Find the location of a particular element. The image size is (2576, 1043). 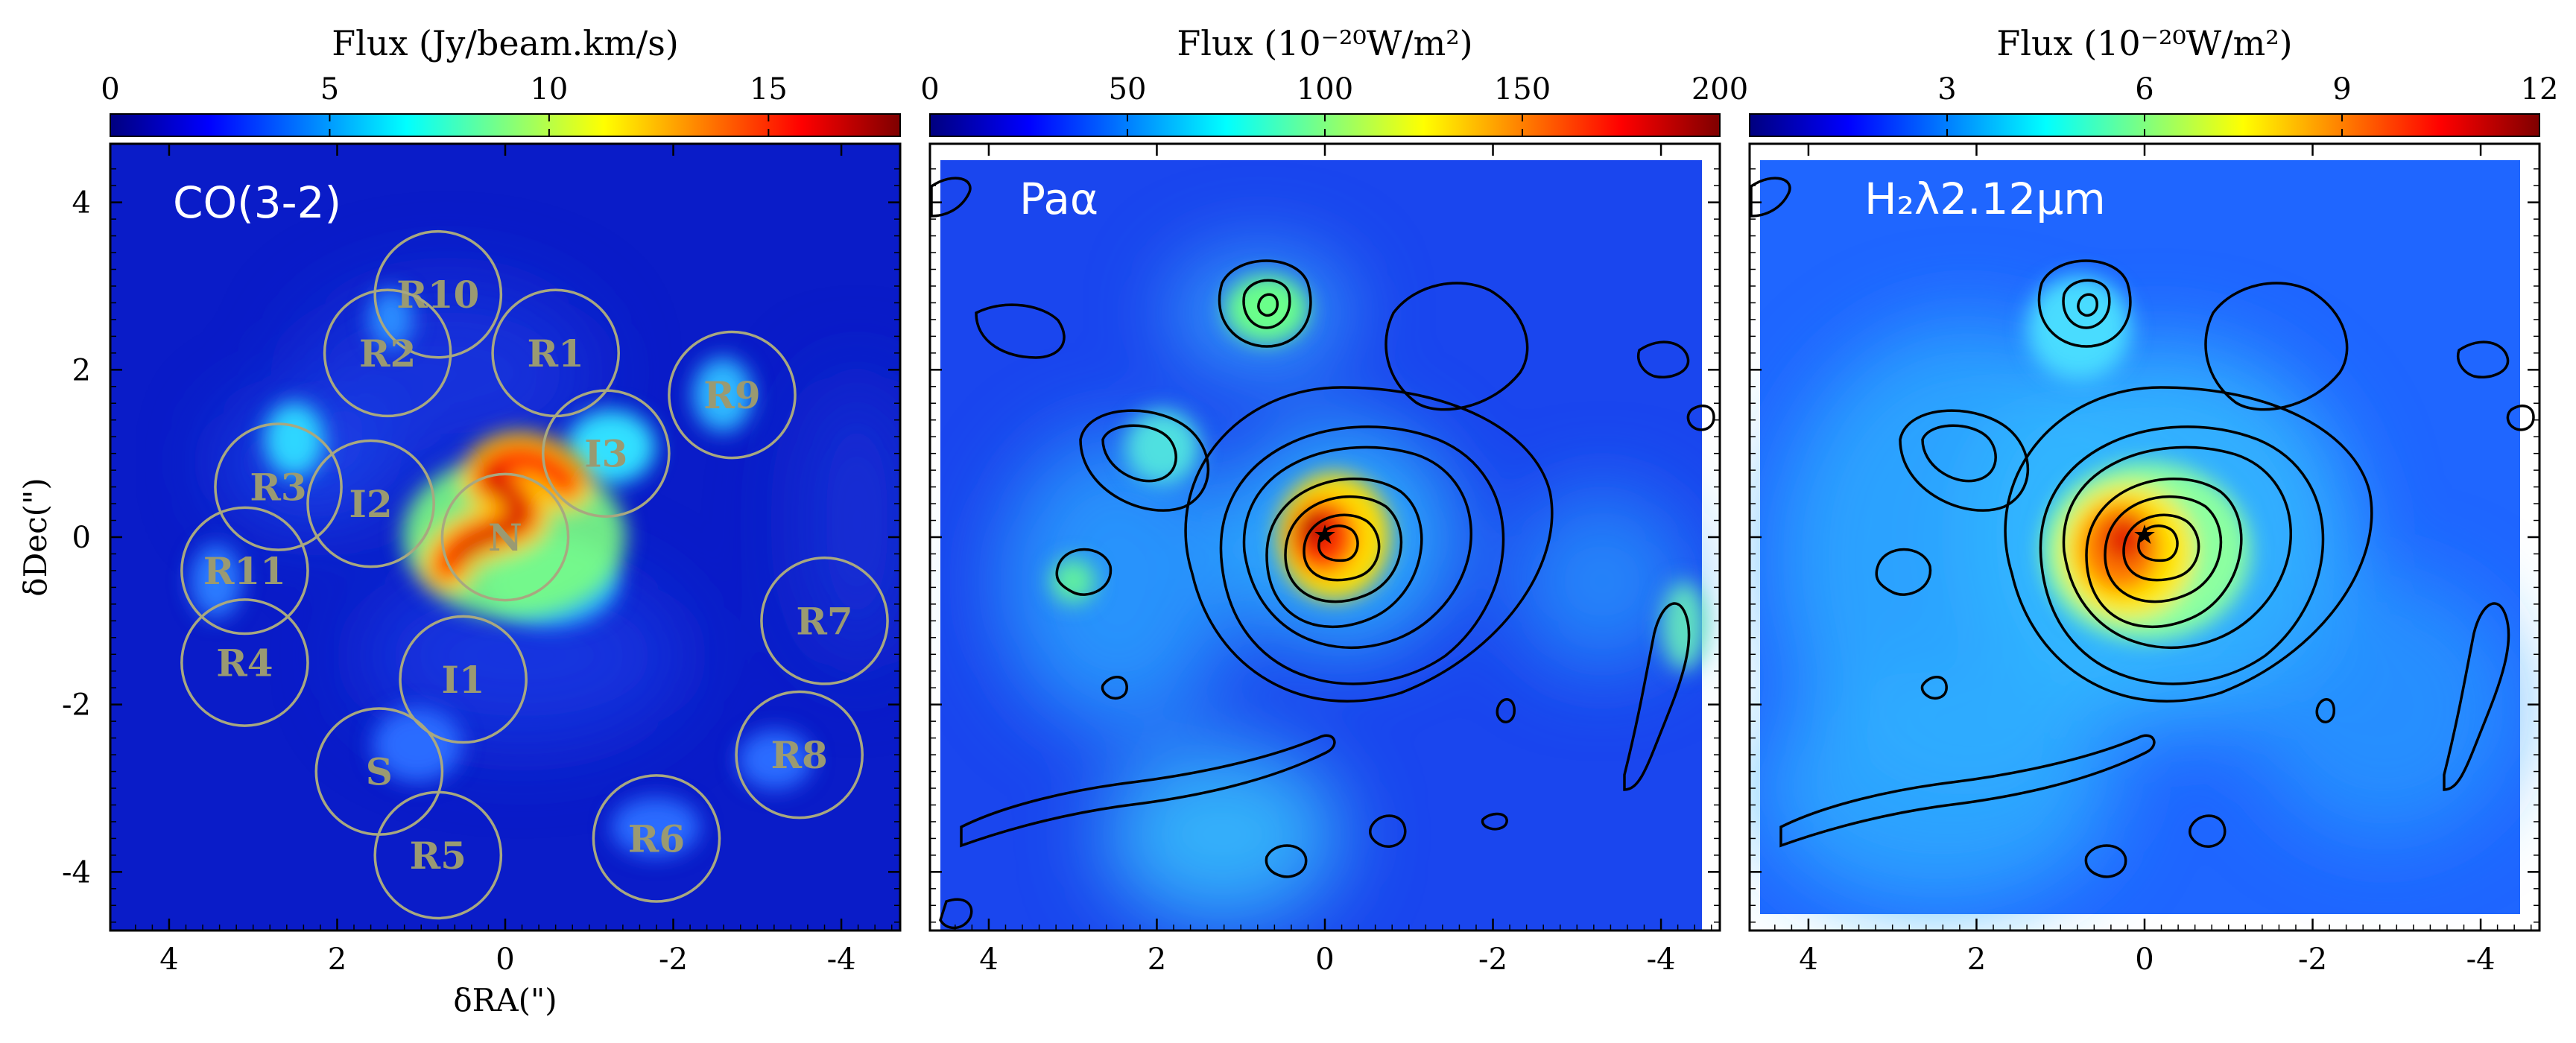

y-axis-label: δDec(") is located at coordinates (35, 537).